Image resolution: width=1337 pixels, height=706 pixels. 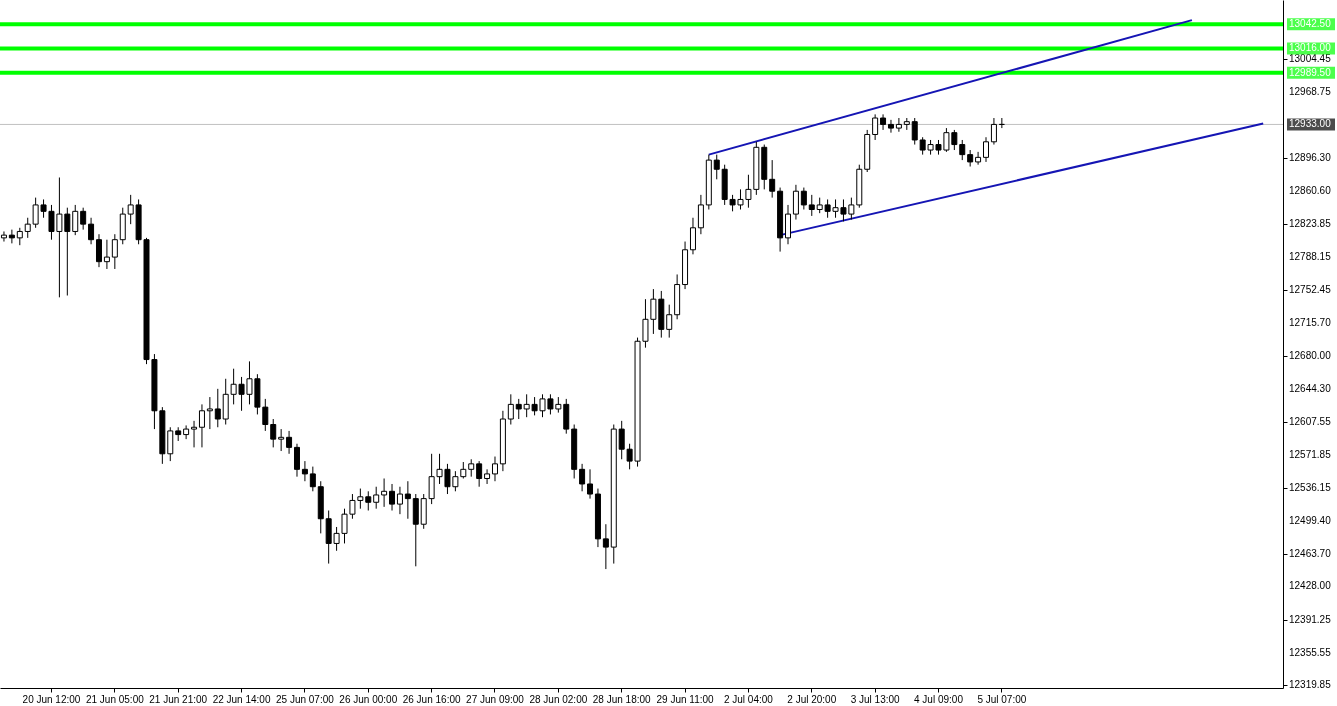 I want to click on x-tick-label: 3 Jul 13:00, so click(x=875, y=699).